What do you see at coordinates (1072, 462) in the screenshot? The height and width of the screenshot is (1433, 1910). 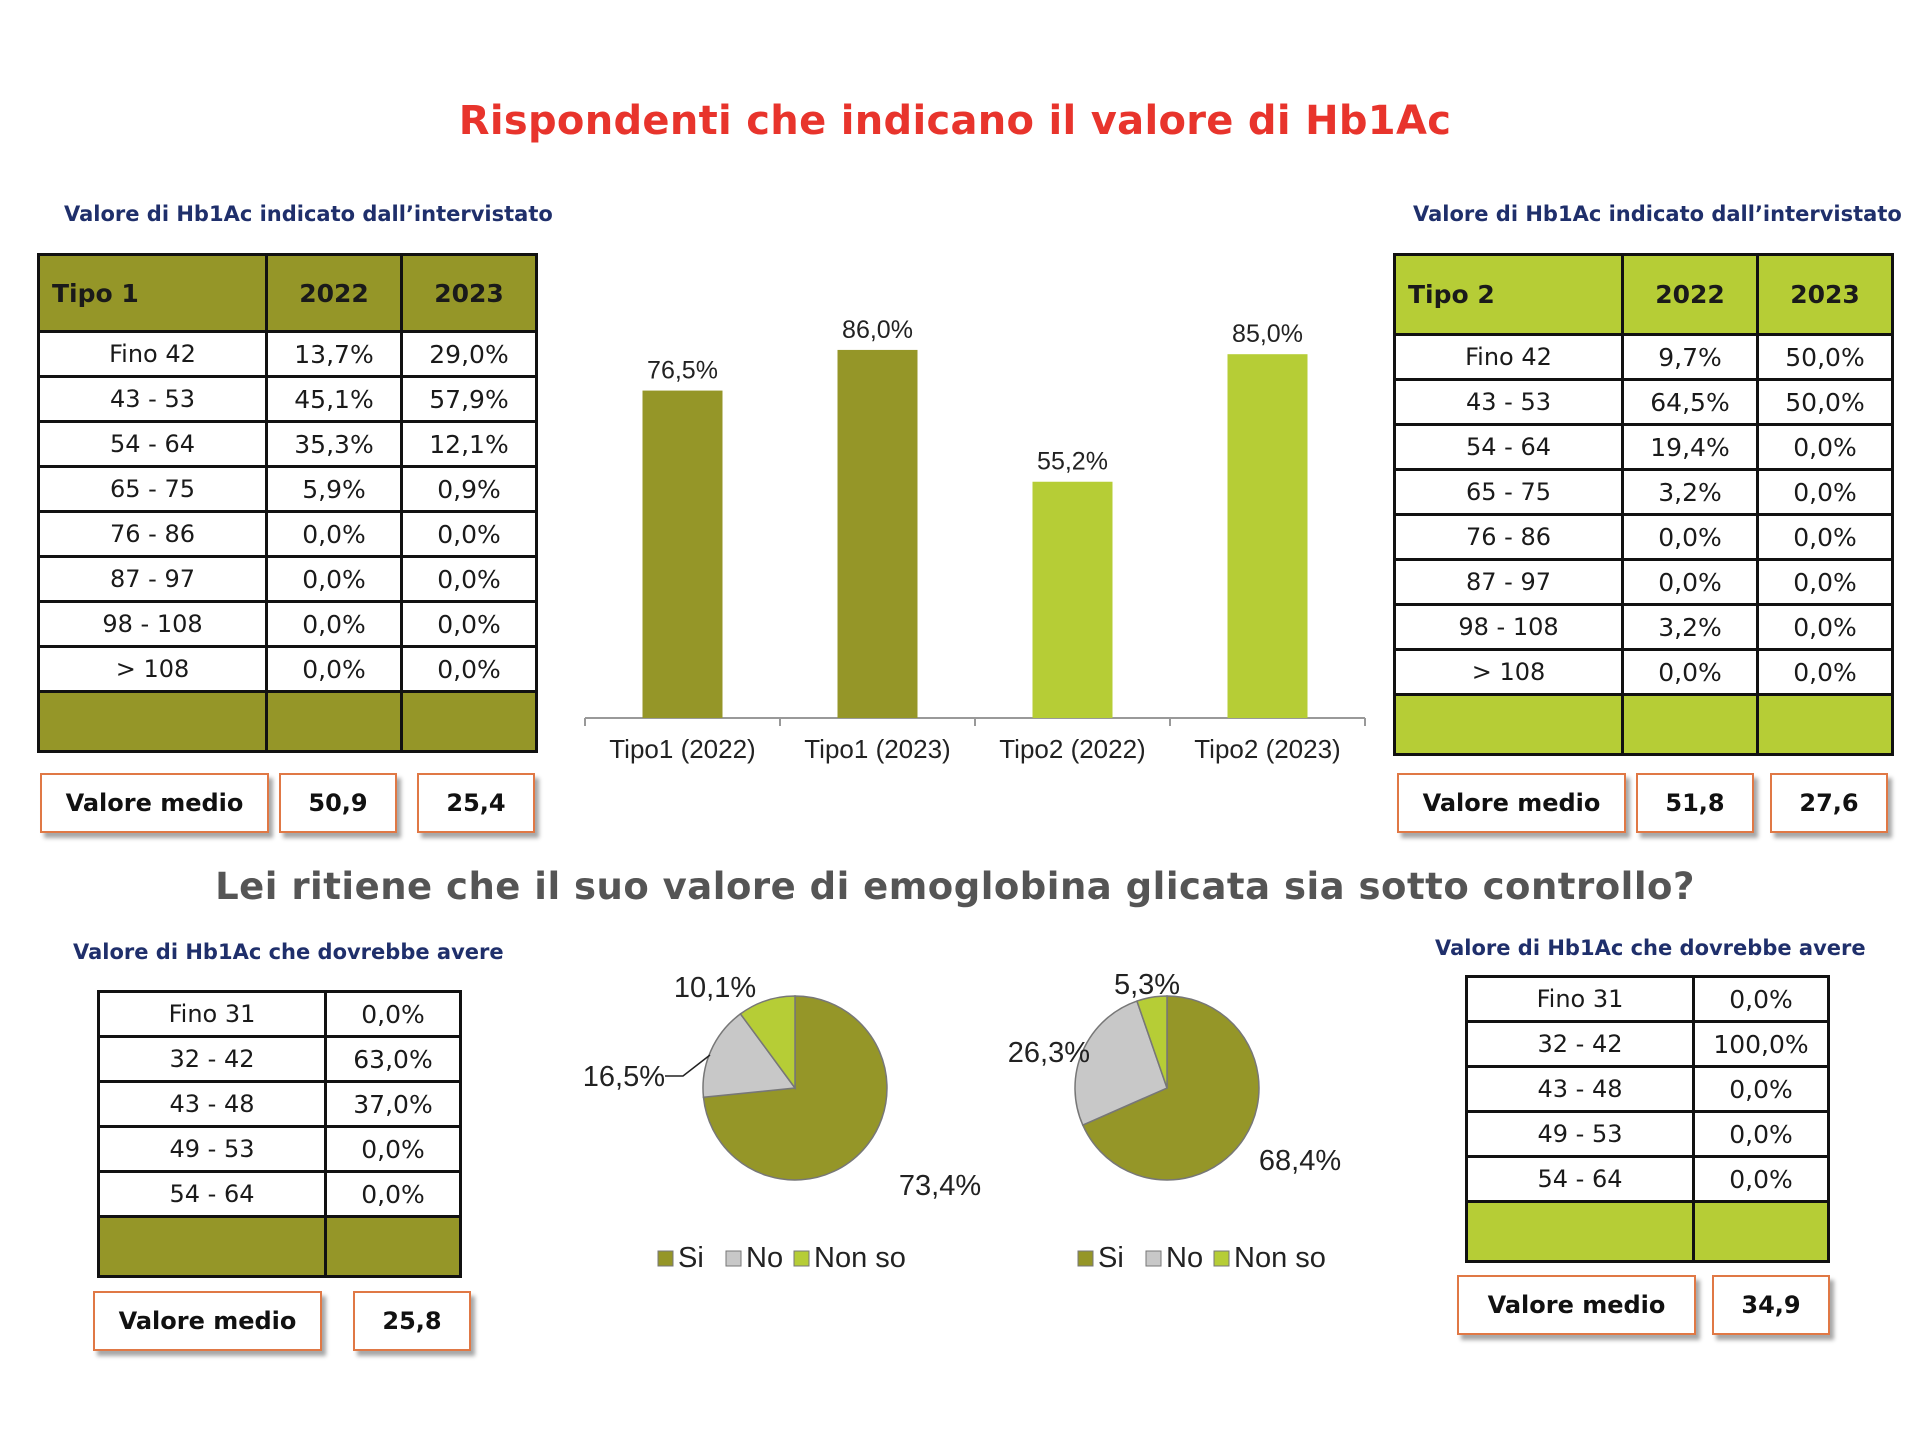 I see `bar-data-label: 55,2%` at bounding box center [1072, 462].